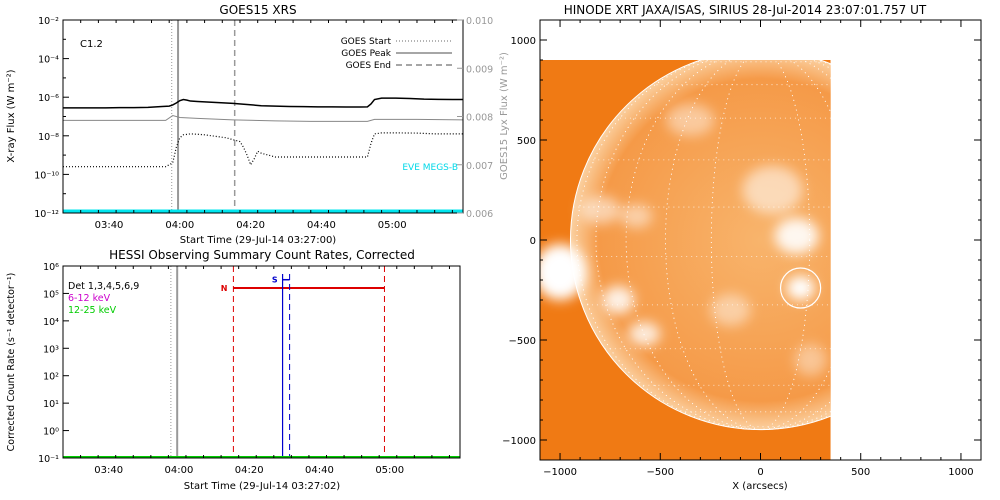 This screenshot has height=500, width=1000. What do you see at coordinates (53, 363) in the screenshot?
I see `hessi-y-axis: 10⁻¹ 10⁰ 10¹ 10² 10³ 10⁴ 10⁵ 10⁶` at bounding box center [53, 363].